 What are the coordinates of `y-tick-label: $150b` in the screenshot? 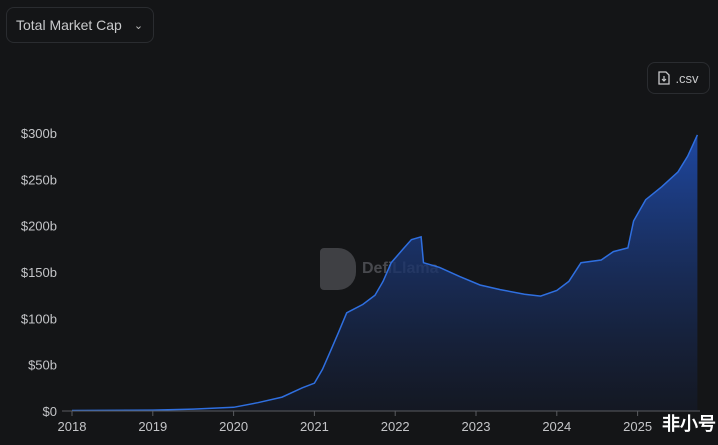 It's located at (39, 272).